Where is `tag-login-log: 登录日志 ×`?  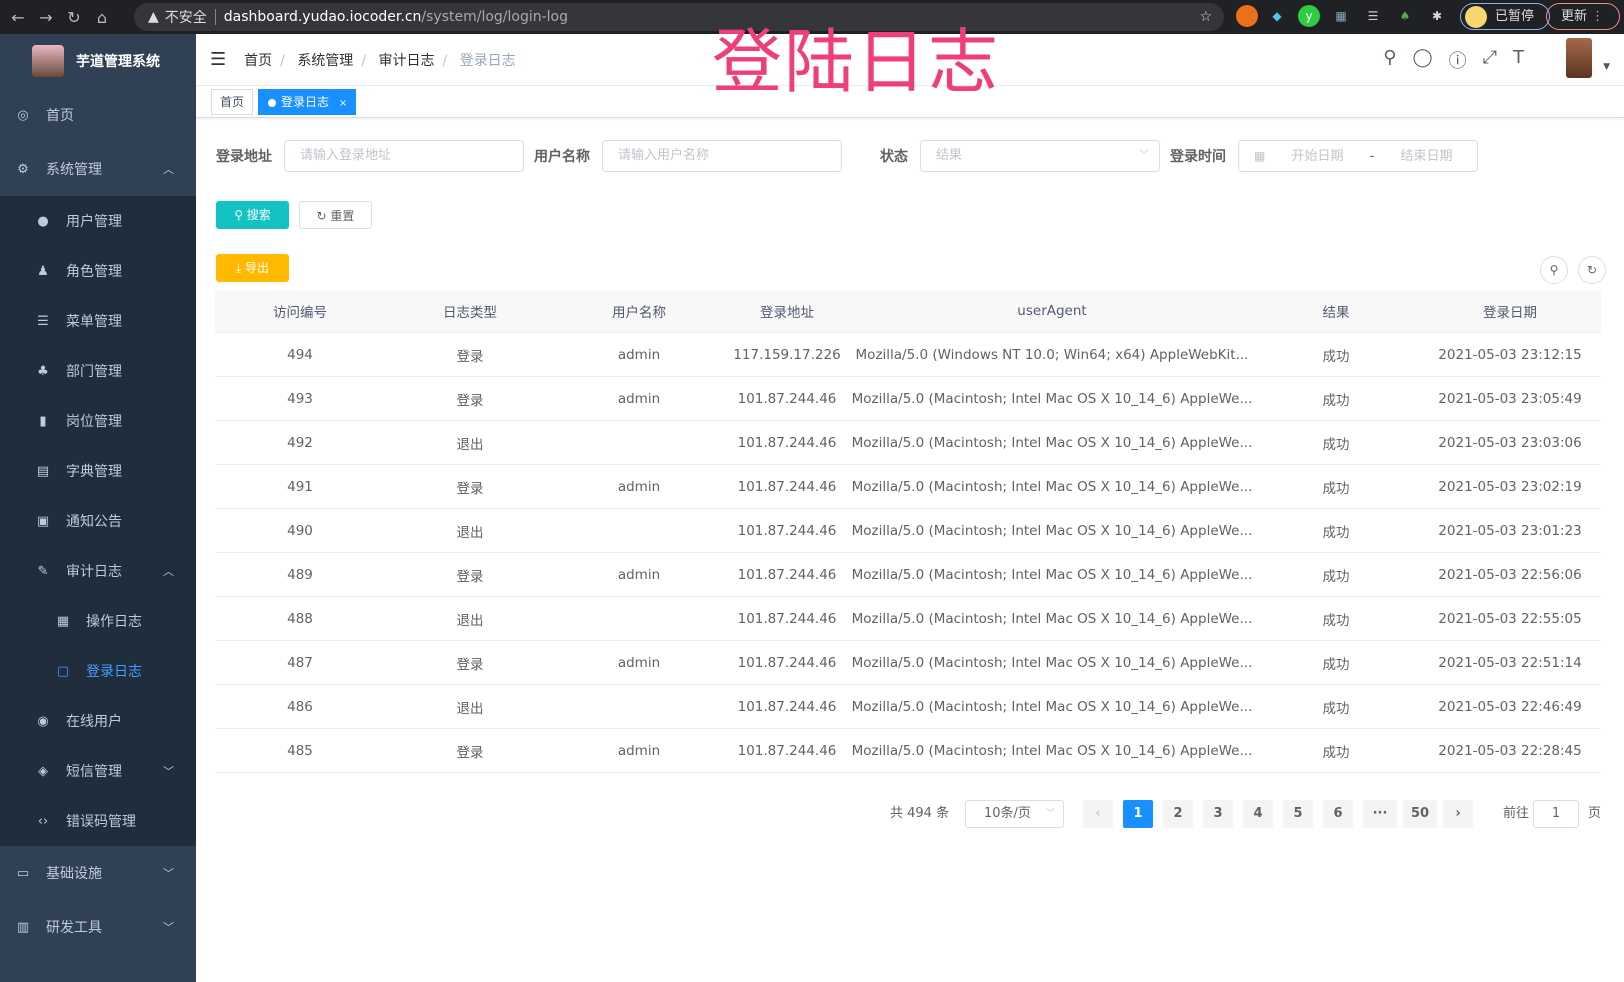
tag-login-log: 登录日志 × is located at coordinates (307, 102).